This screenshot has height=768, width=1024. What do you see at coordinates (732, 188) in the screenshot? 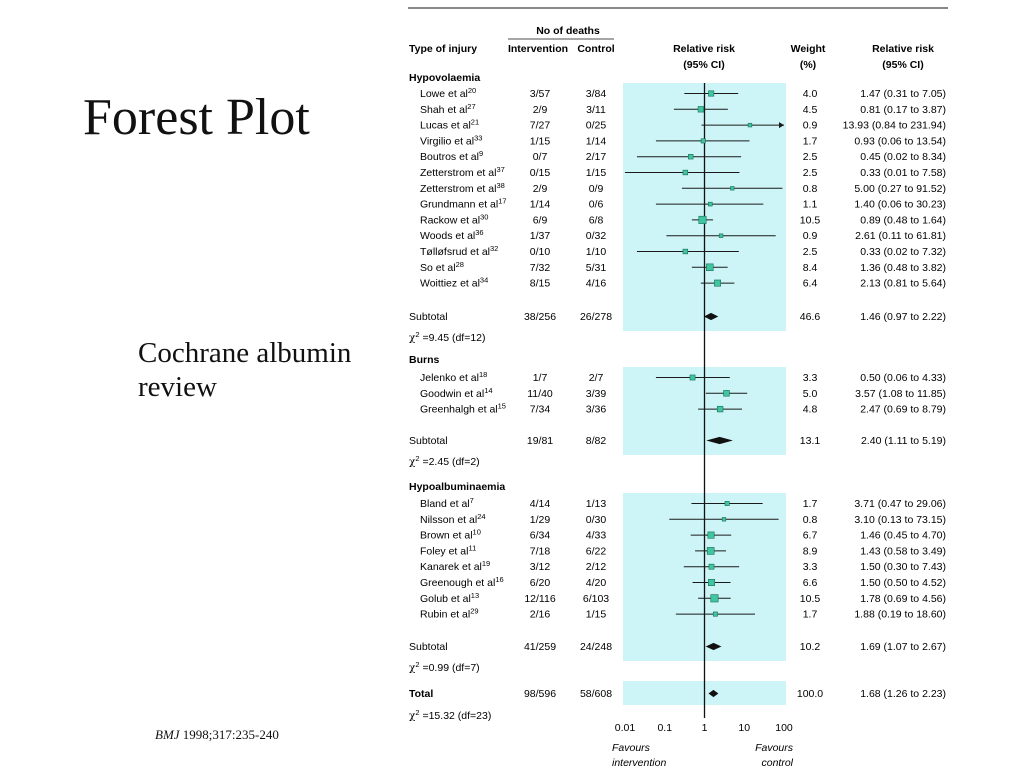
I see `study-0-6-point` at bounding box center [732, 188].